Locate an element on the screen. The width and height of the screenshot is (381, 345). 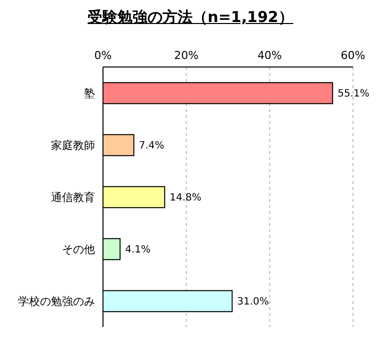
x-tick-label: 40% is located at coordinates (269, 55).